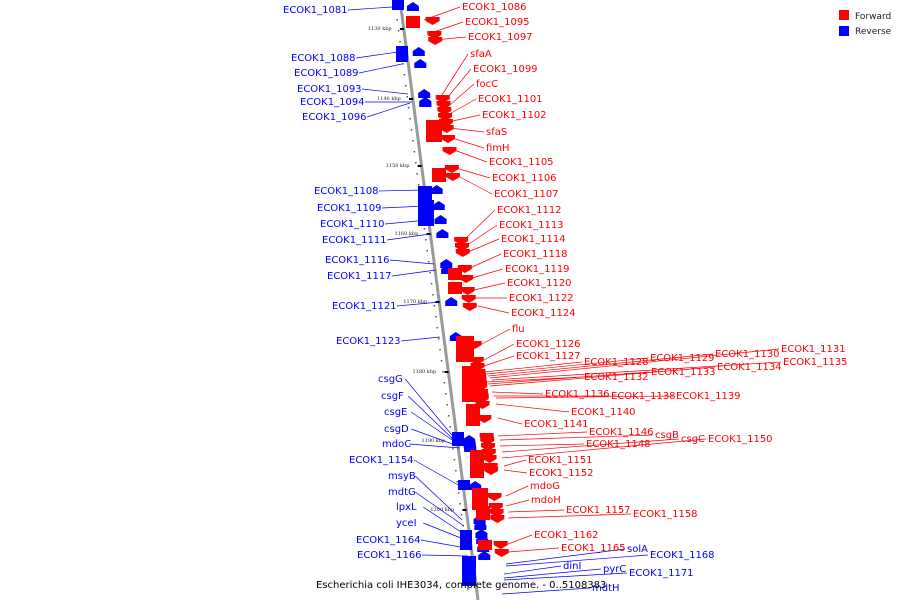 The image size is (900, 600). Describe the element at coordinates (747, 354) in the screenshot. I see `forward-gene-label: ECOK1_1130` at that location.